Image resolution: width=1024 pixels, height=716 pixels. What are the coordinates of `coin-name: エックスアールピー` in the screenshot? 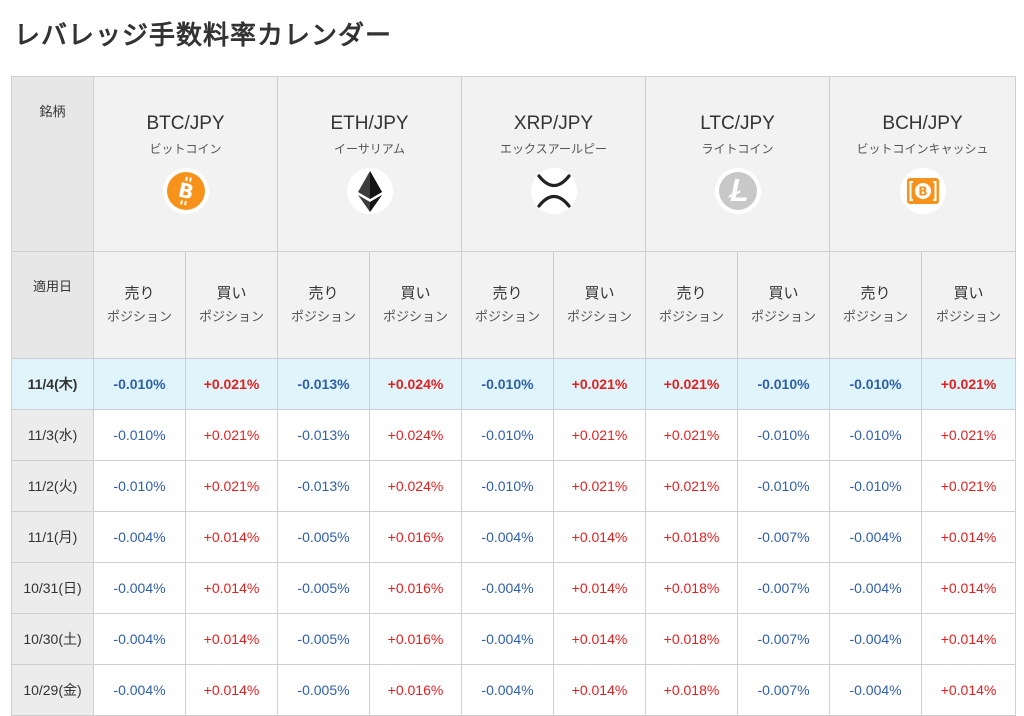 It's located at (553, 149).